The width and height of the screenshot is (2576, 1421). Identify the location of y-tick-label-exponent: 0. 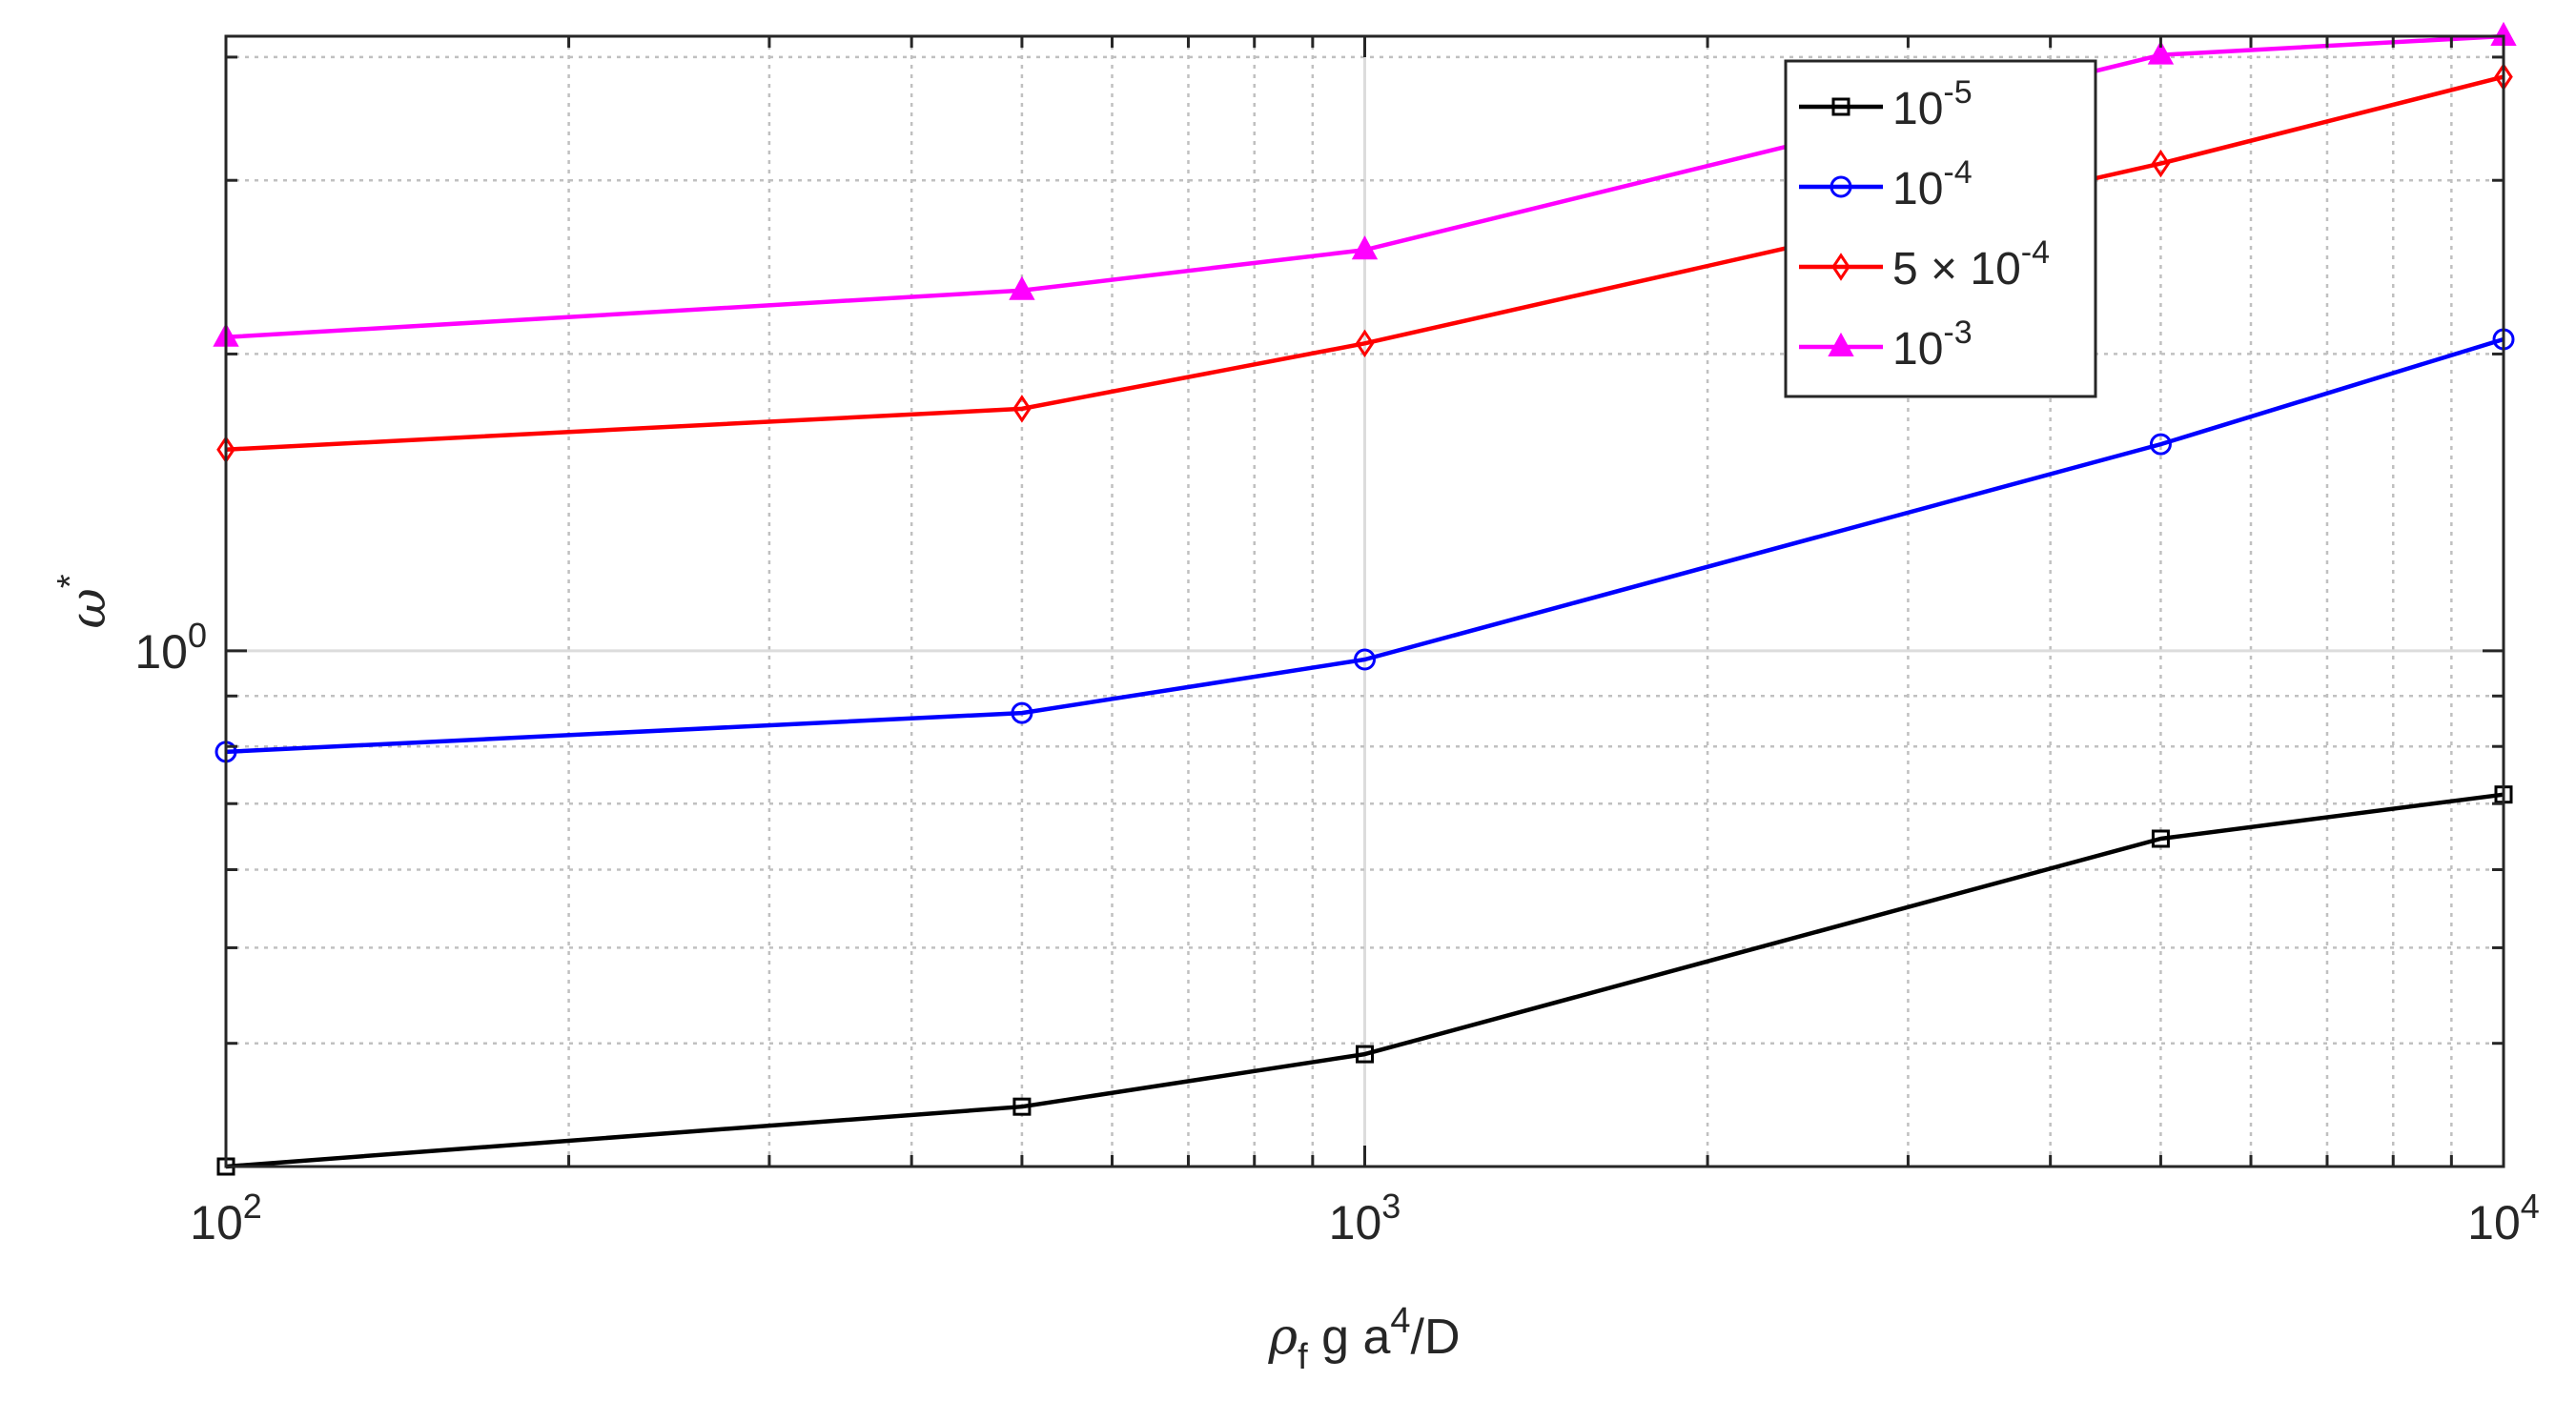
(197, 635).